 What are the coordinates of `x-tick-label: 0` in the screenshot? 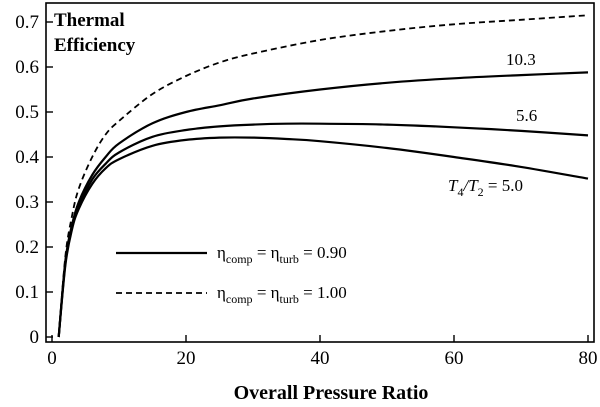 It's located at (52, 358).